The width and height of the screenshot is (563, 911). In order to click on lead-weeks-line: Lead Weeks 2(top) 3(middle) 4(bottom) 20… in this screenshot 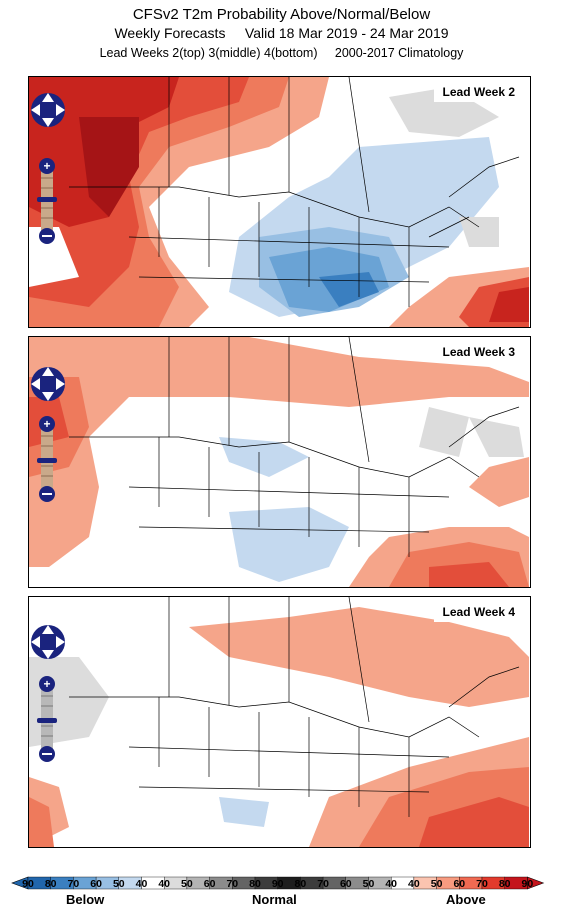, I will do `click(281, 53)`.